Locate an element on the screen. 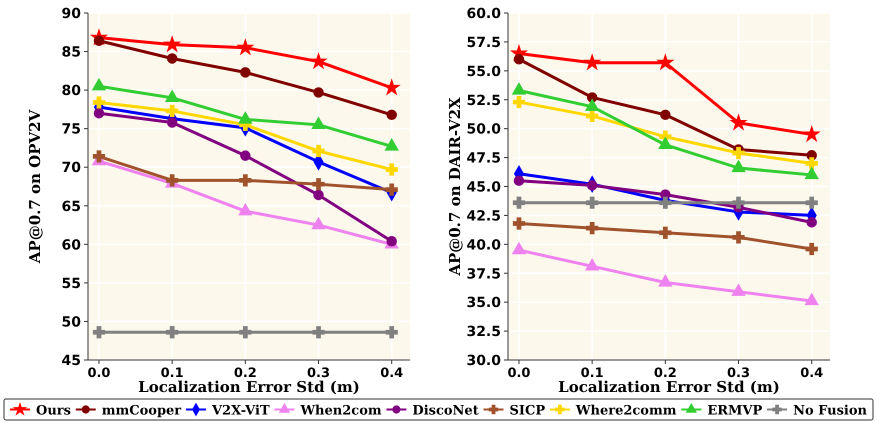 The height and width of the screenshot is (422, 877). y-tick-label: 90 is located at coordinates (72, 14).